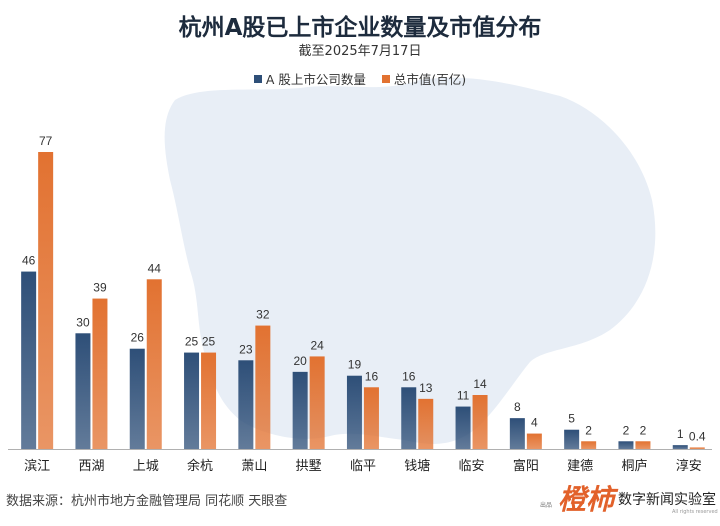 This screenshot has width=720, height=526. I want to click on label-value-萧山: 32, so click(263, 315).